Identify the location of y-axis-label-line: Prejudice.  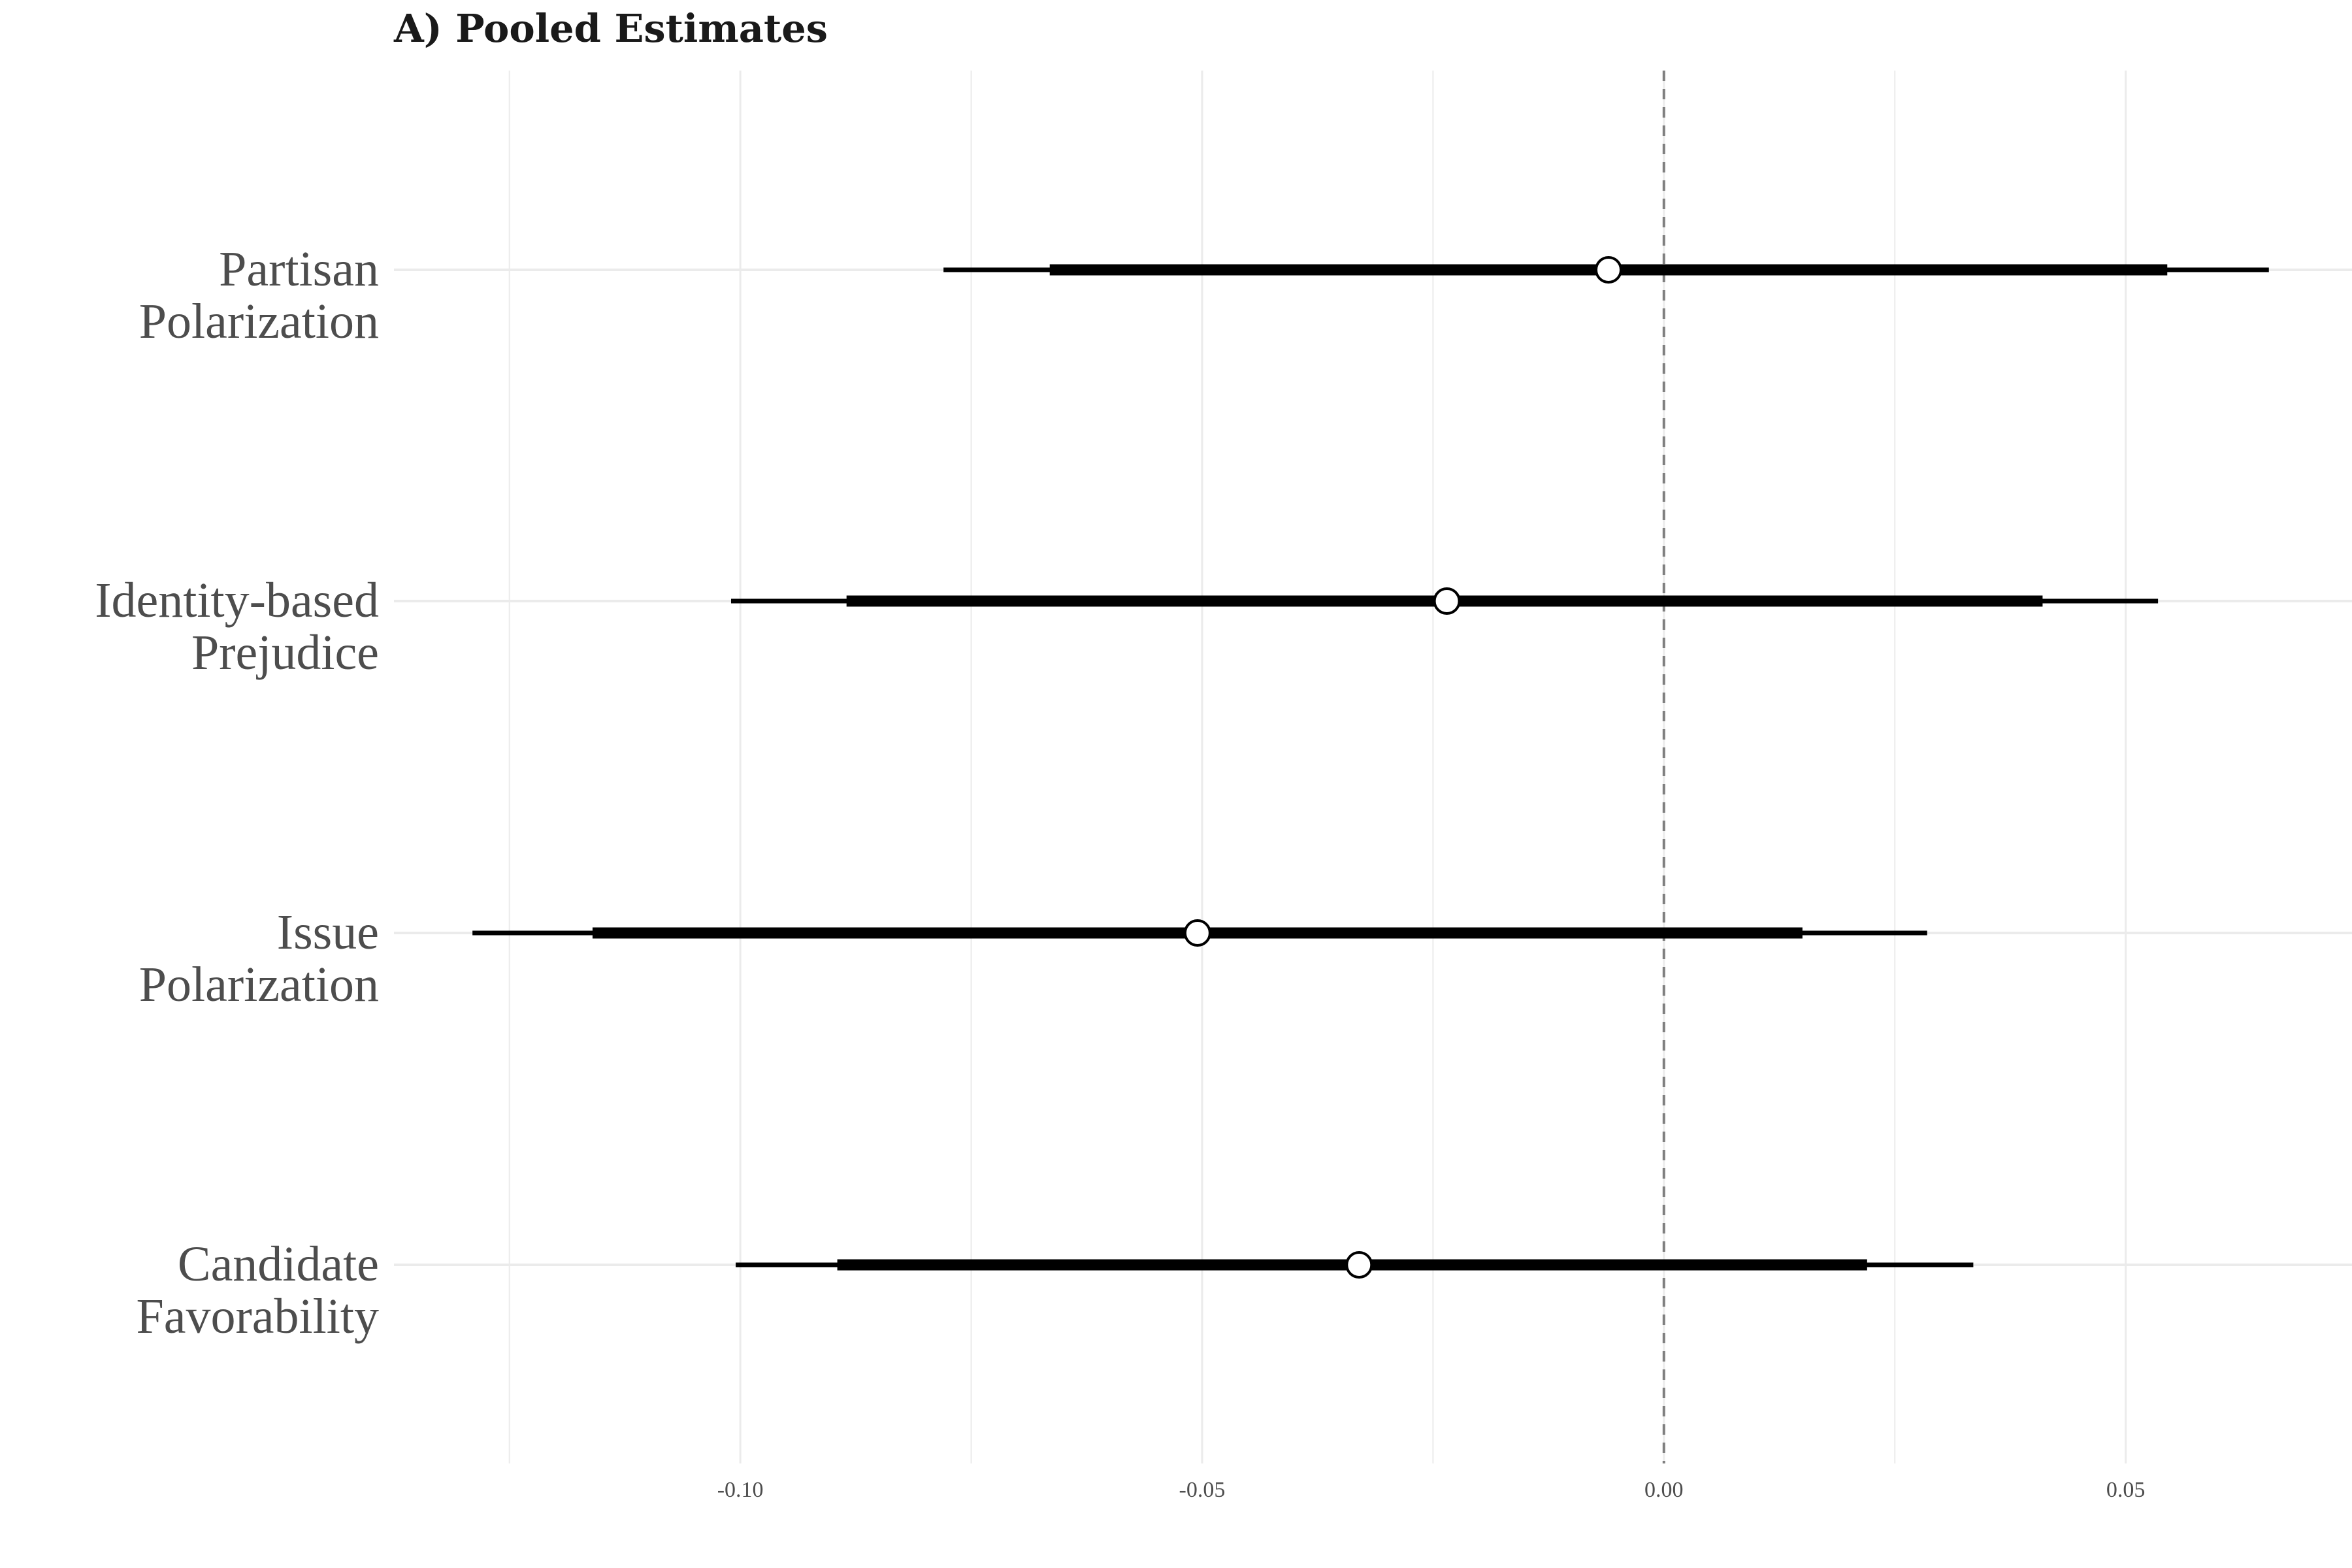
(285, 652).